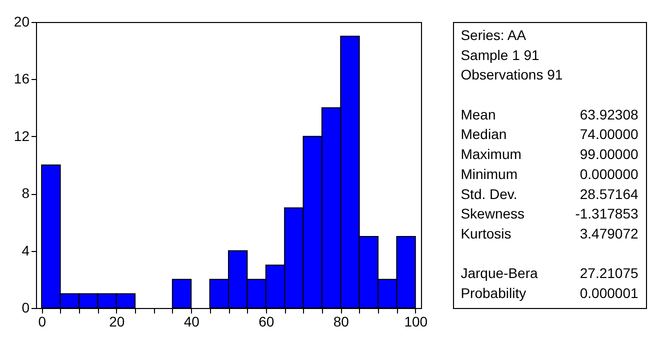 The height and width of the screenshot is (341, 664). What do you see at coordinates (511, 74) in the screenshot?
I see `text: Observations 91` at bounding box center [511, 74].